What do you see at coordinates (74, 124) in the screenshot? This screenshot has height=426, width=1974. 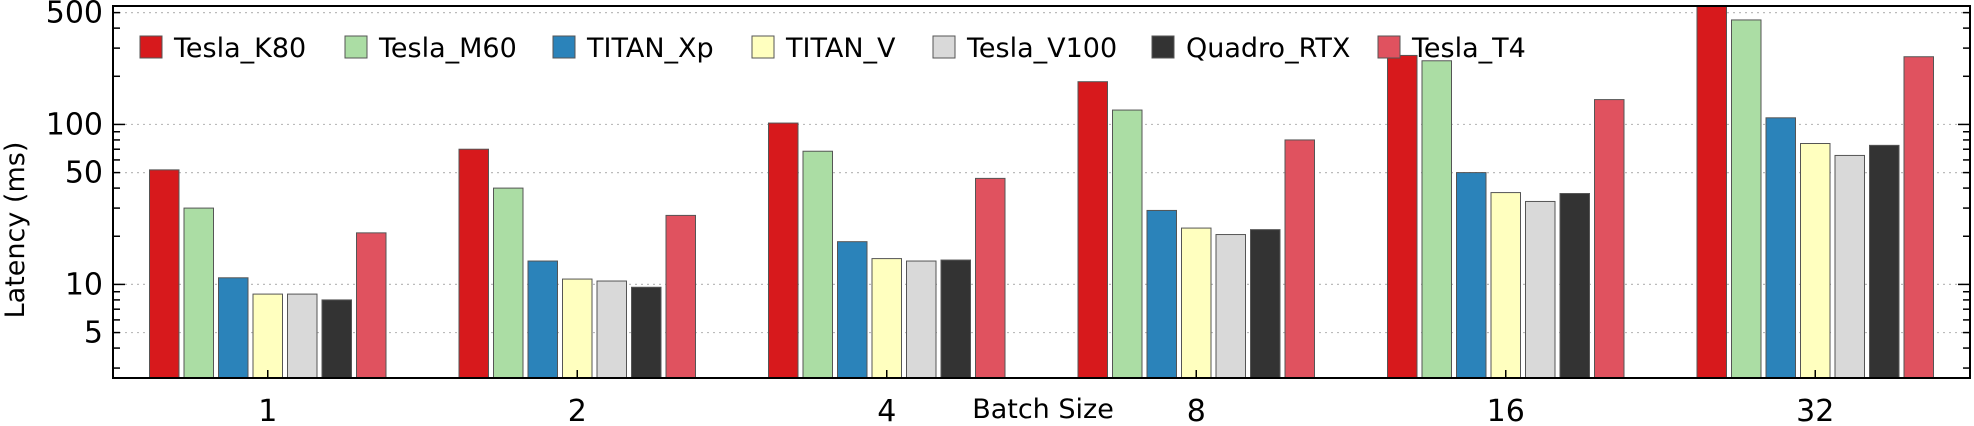 I see `y-tick-label: 100` at bounding box center [74, 124].